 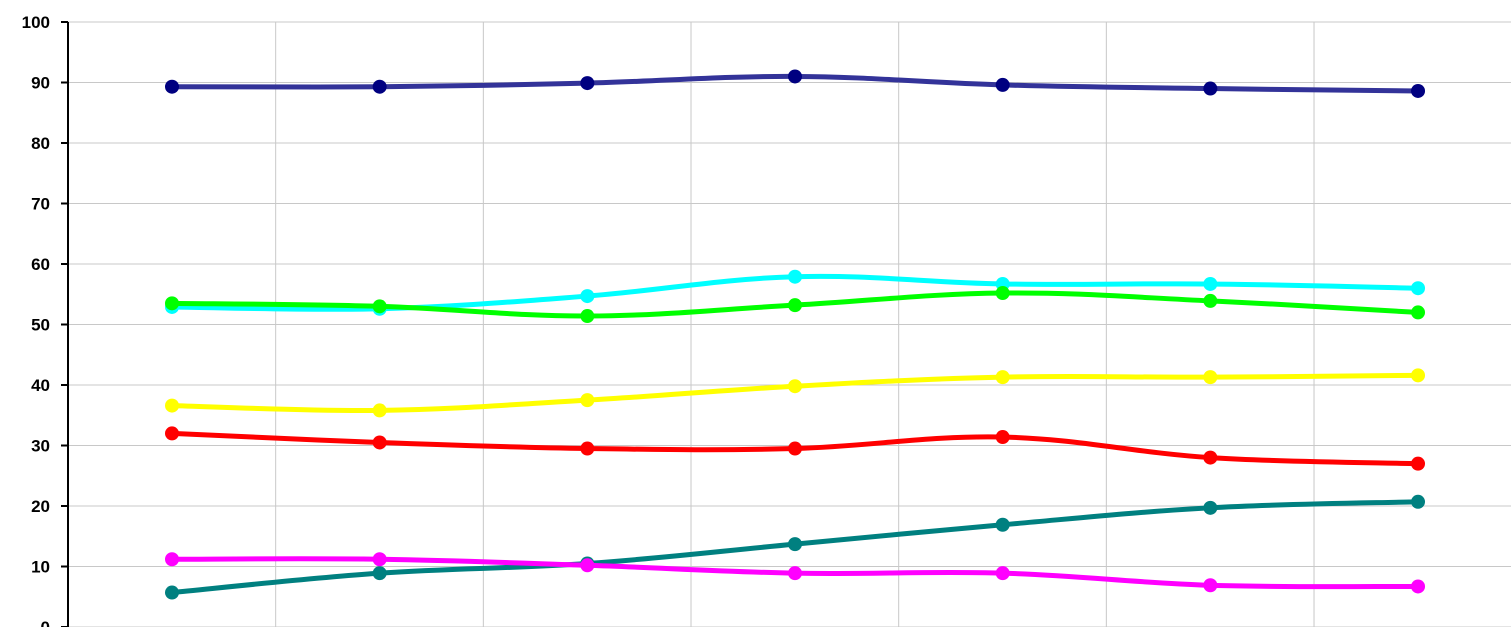 What do you see at coordinates (40, 385) in the screenshot?
I see `y-tick-label: 40` at bounding box center [40, 385].